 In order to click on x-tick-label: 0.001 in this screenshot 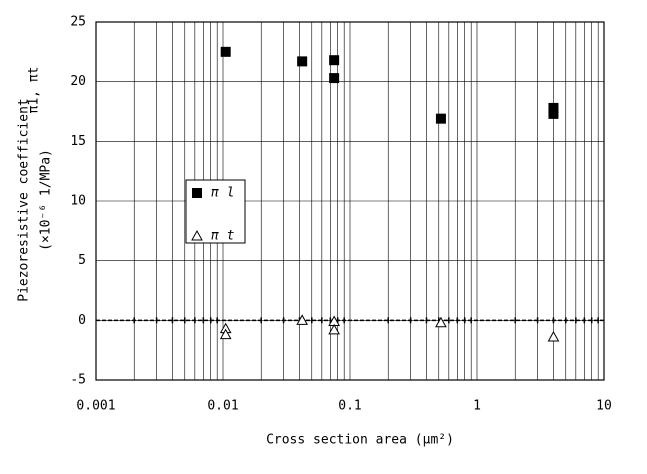, I will do `click(95, 406)`.